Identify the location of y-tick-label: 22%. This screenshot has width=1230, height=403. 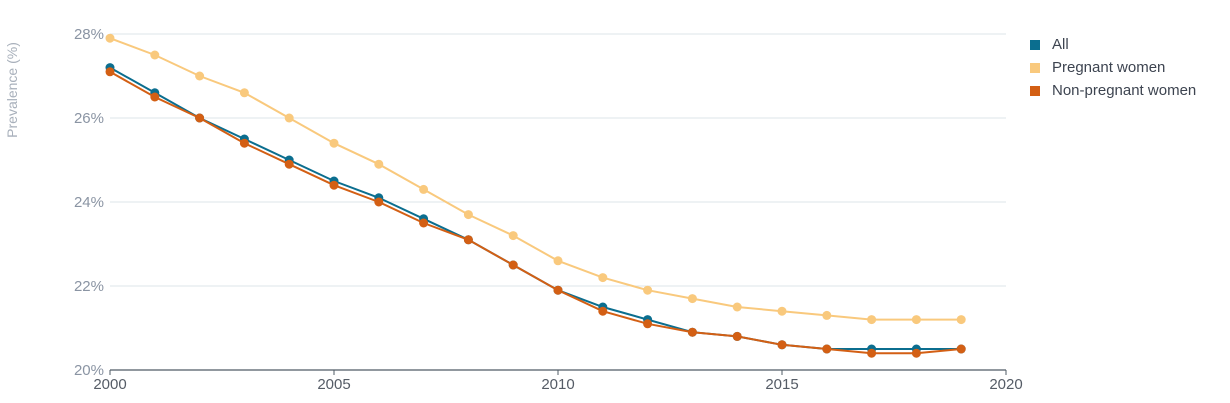
(89, 286).